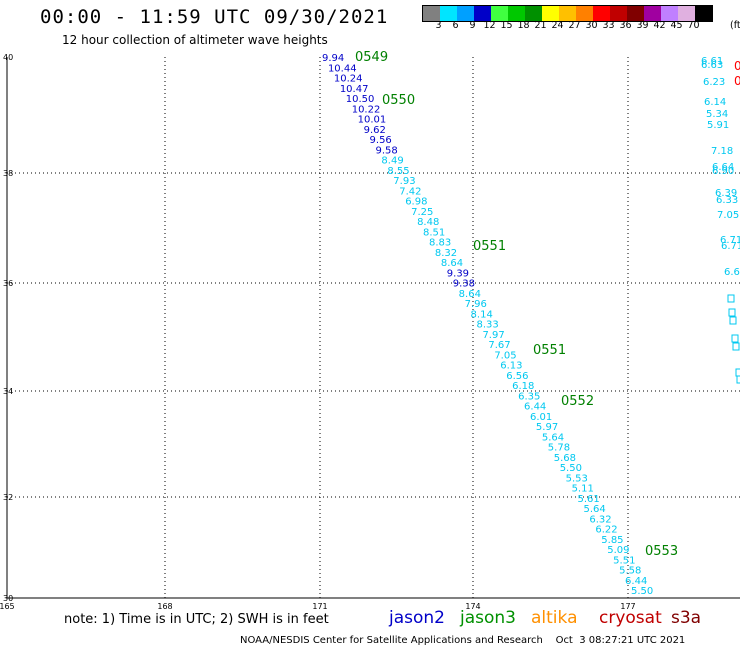 The width and height of the screenshot is (740, 650). Describe the element at coordinates (686, 618) in the screenshot. I see `satellite-label-s3a: s3a` at that location.